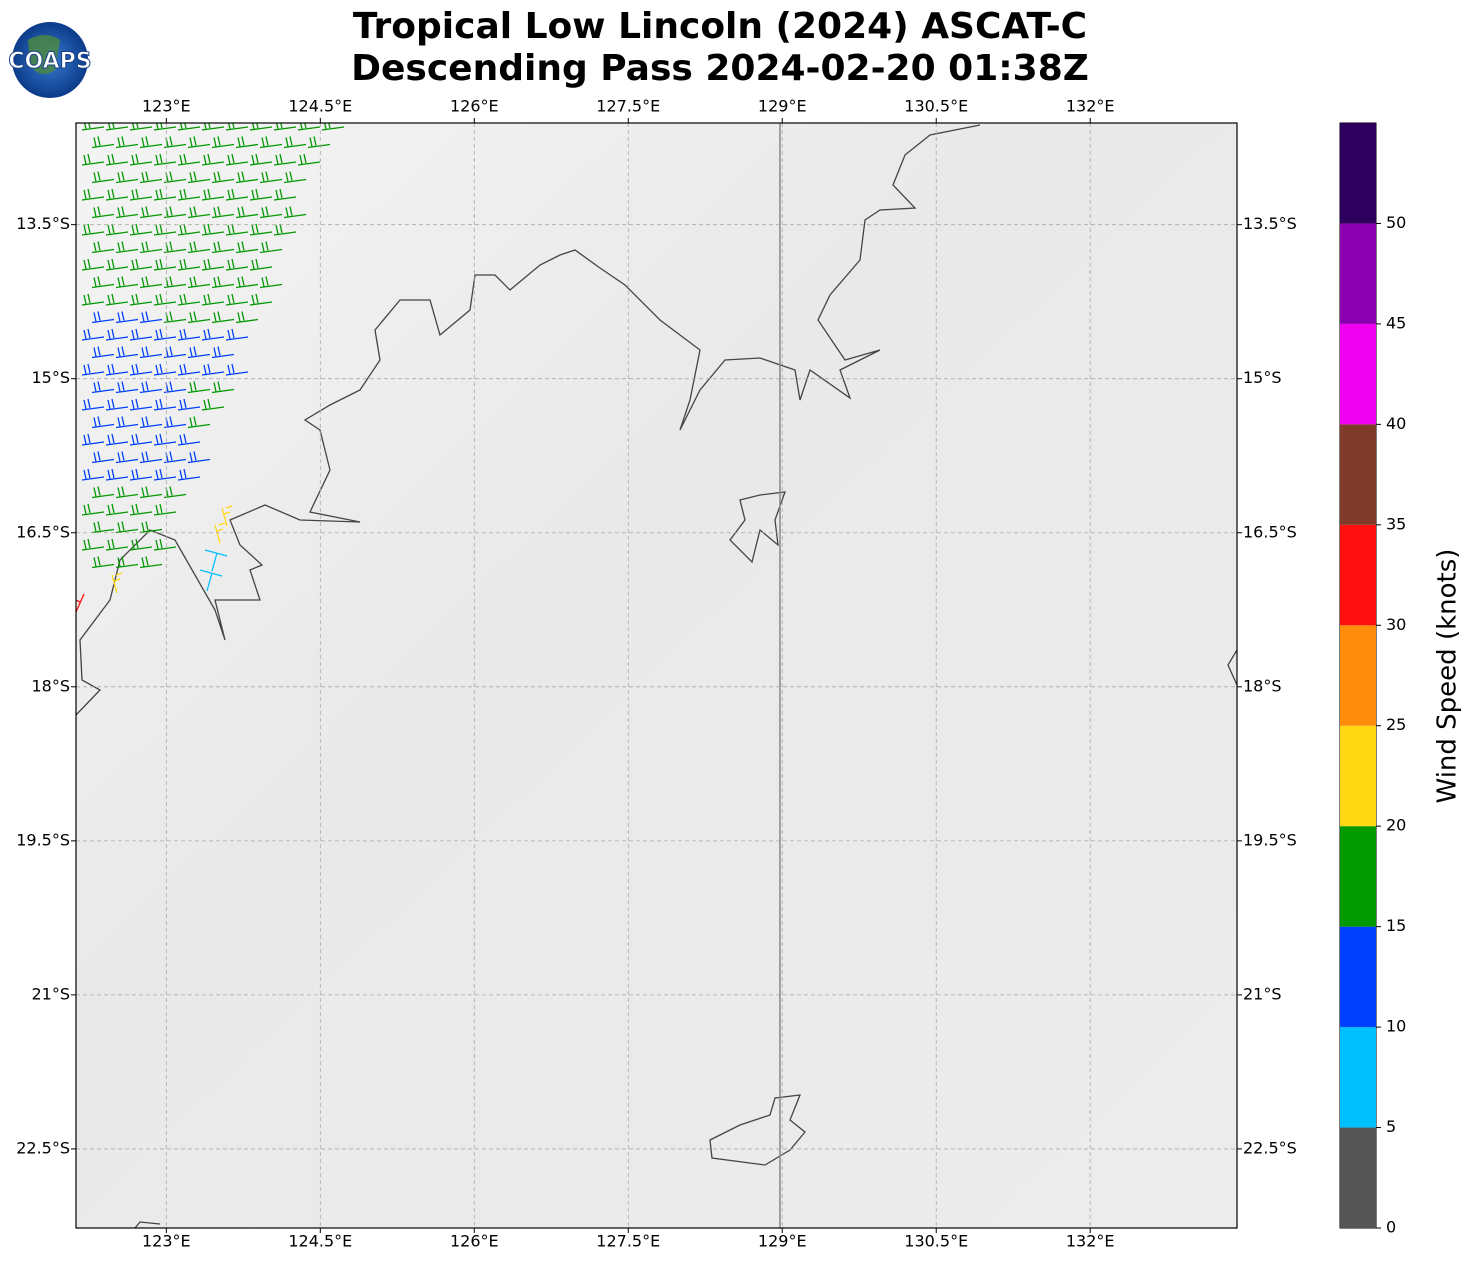 Image resolution: width=1476 pixels, height=1268 pixels. Describe the element at coordinates (50, 685) in the screenshot. I see `y-tick-label: 18°S` at that location.